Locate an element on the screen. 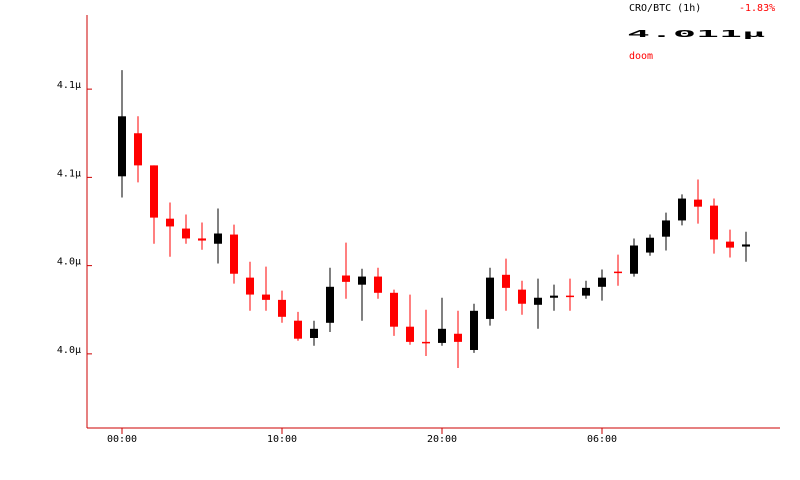 The width and height of the screenshot is (800, 480). x-tick-label: 20:00 is located at coordinates (442, 439).